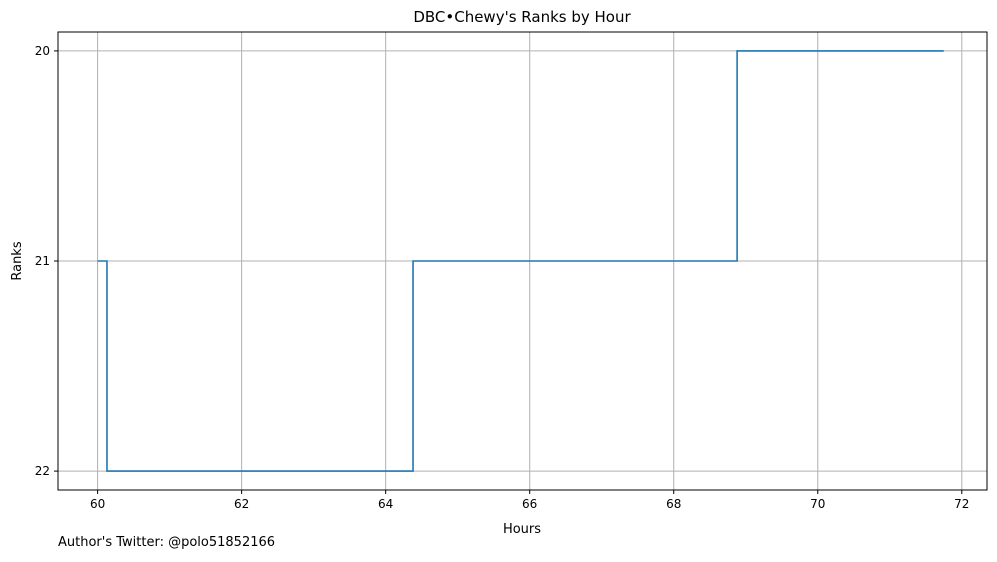 The image size is (997, 562). What do you see at coordinates (522, 17) in the screenshot?
I see `chart-title: DBC•Chewy's Ranks by Hour` at bounding box center [522, 17].